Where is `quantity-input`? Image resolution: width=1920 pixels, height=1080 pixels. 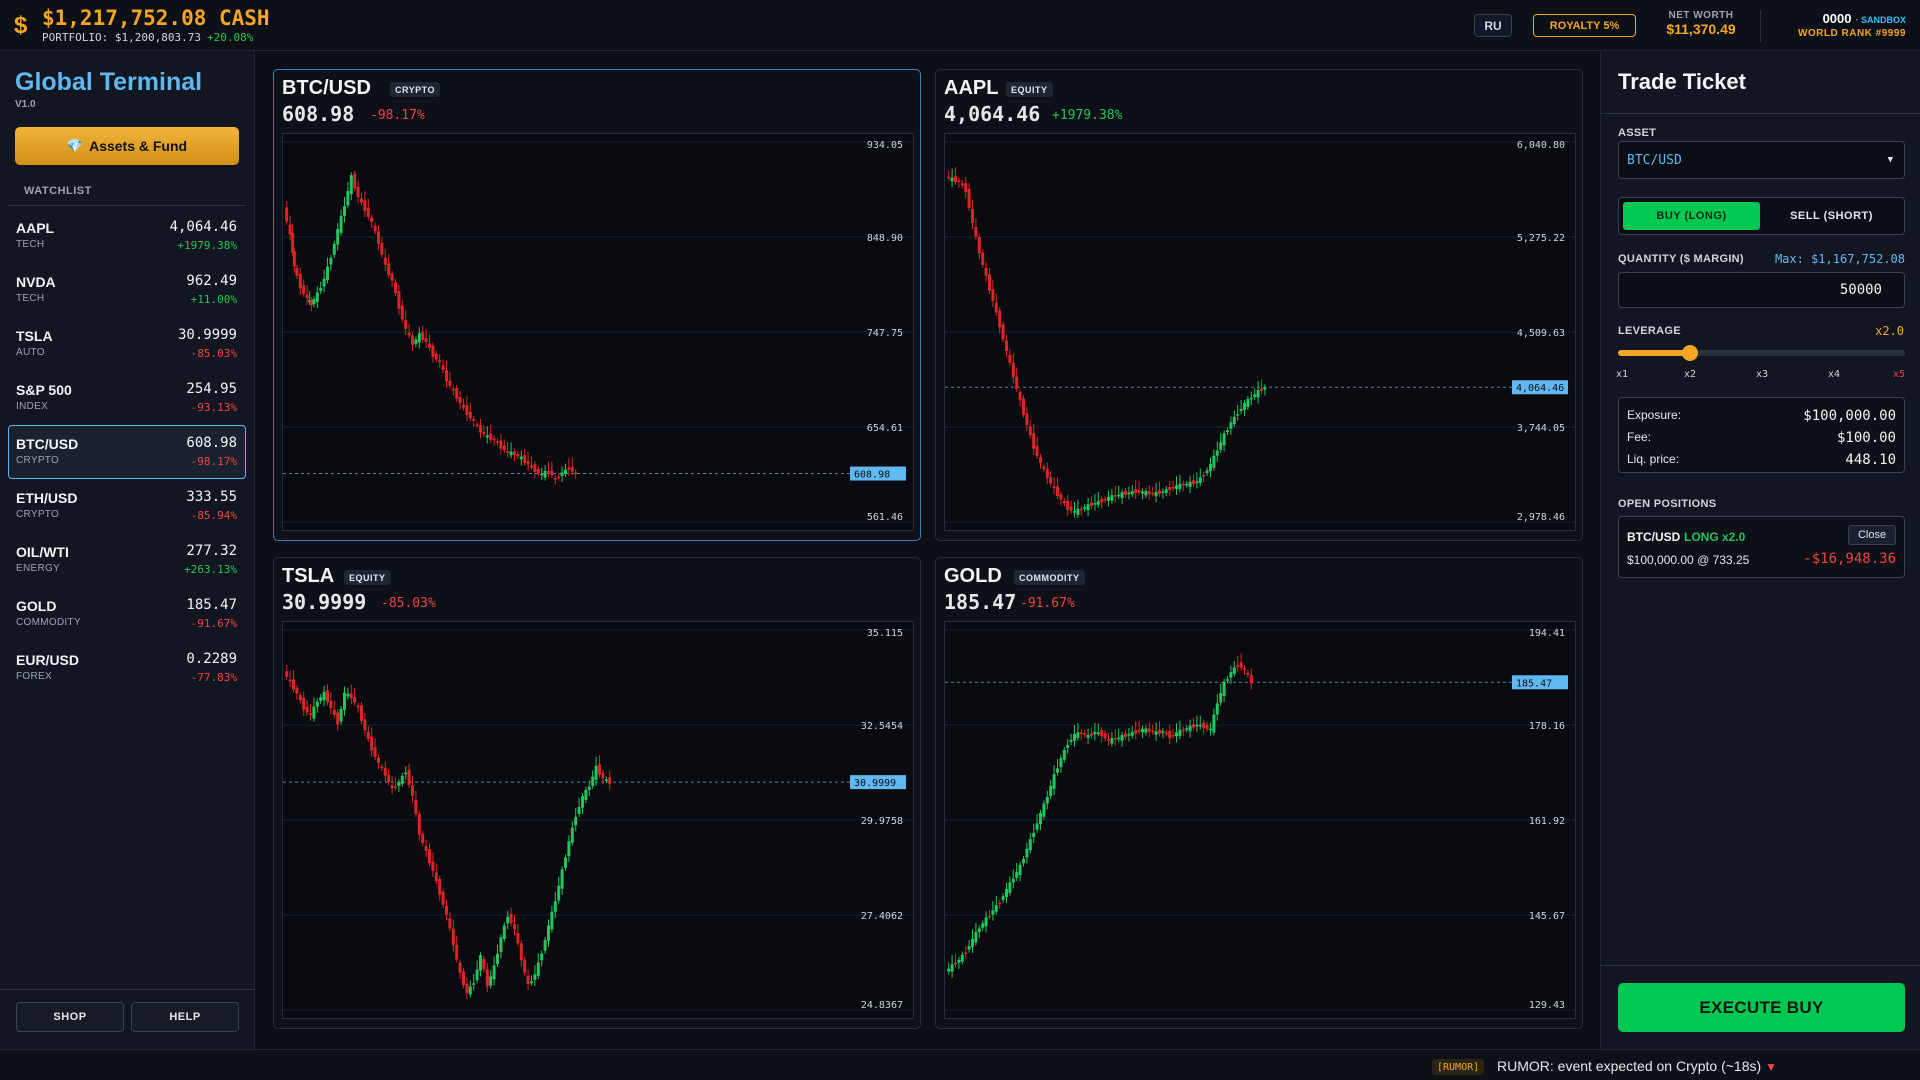
quantity-input is located at coordinates (1761, 290).